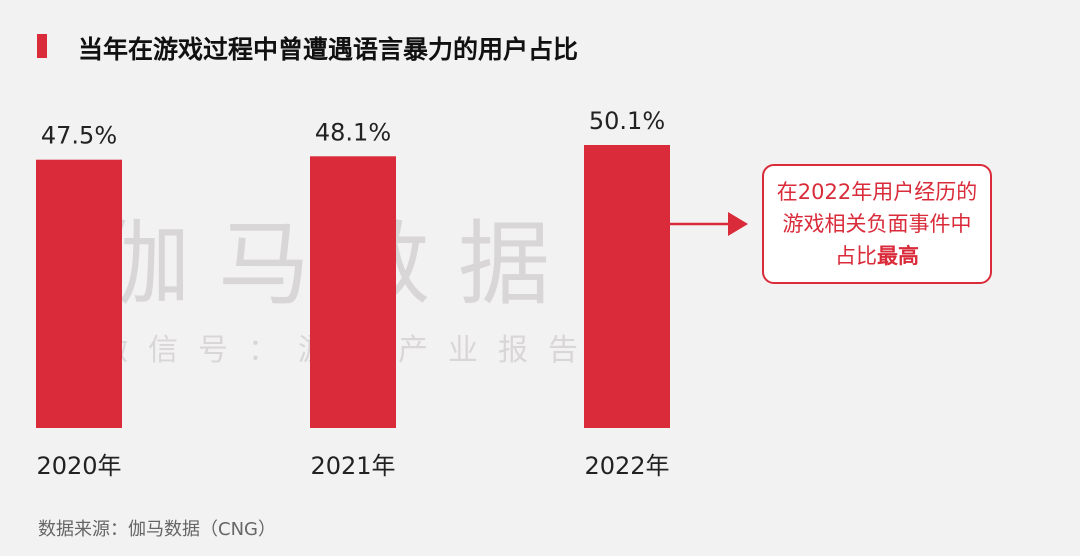 The height and width of the screenshot is (556, 1080). I want to click on title-accent-bar, so click(42, 46).